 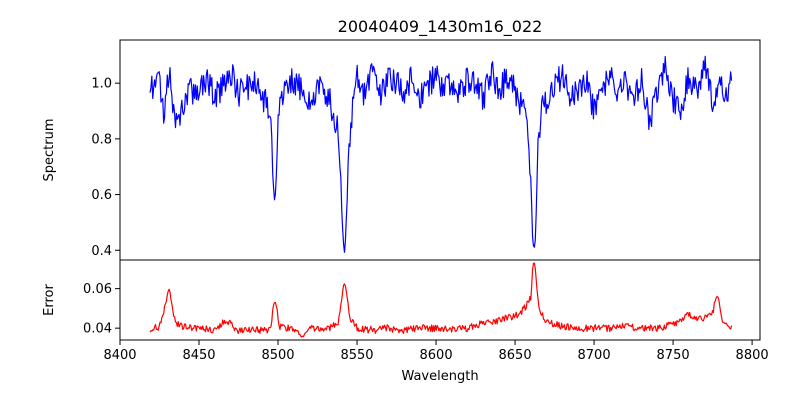 What do you see at coordinates (49, 150) in the screenshot?
I see `spectrum-y-axis-label: Spectrum` at bounding box center [49, 150].